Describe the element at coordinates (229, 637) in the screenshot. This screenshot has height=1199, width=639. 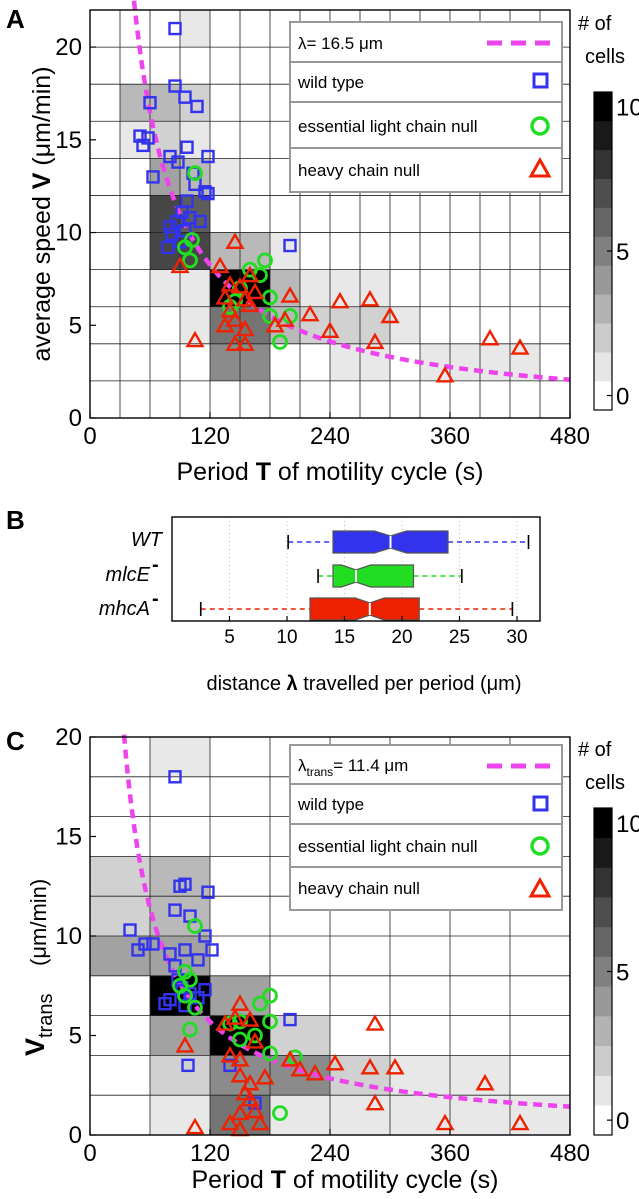
I see `x-tick-label: 5` at that location.